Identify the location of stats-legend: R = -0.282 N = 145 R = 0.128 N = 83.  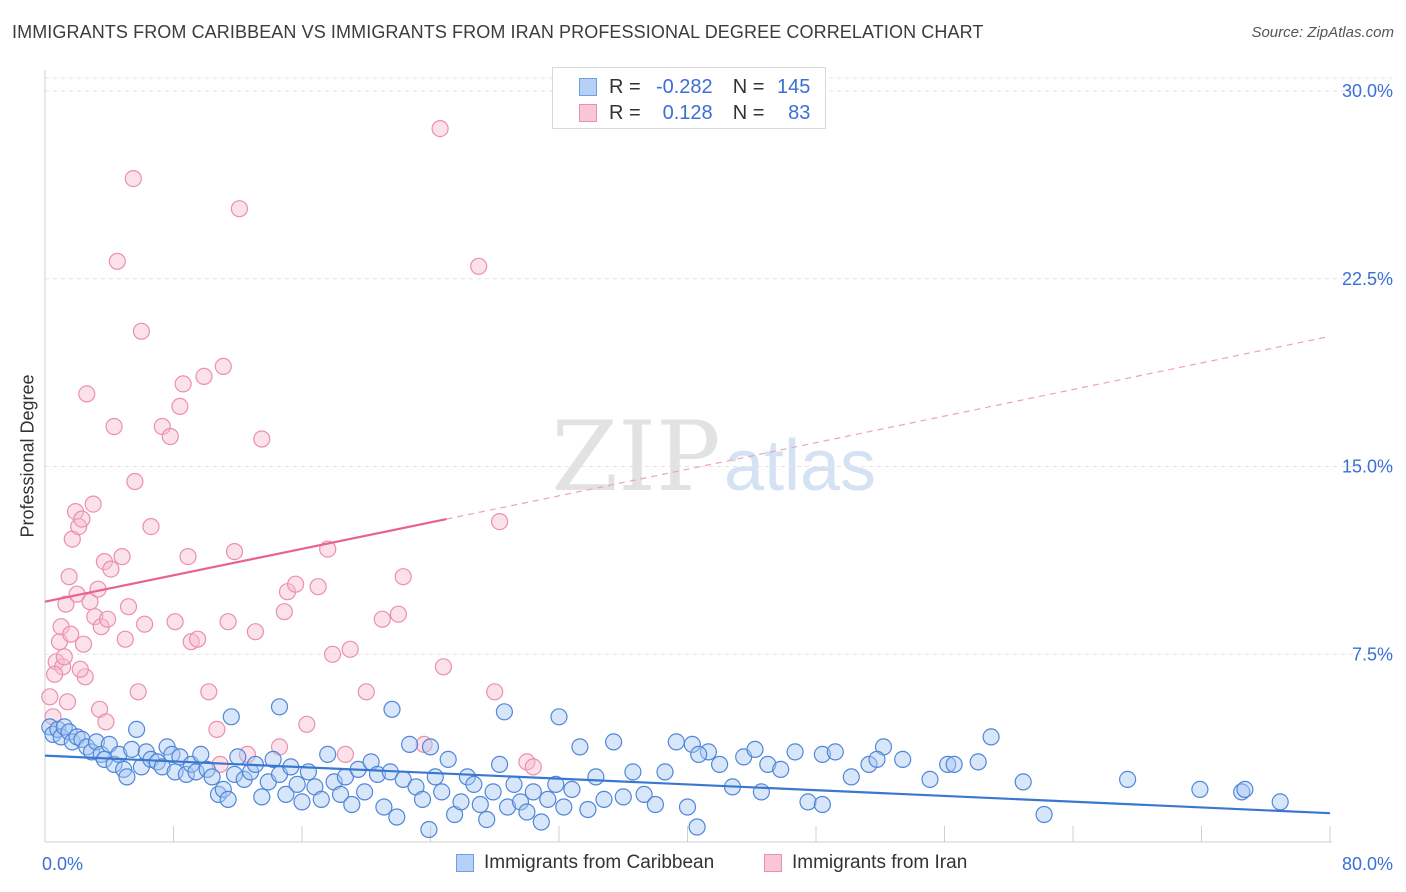
(689, 98).